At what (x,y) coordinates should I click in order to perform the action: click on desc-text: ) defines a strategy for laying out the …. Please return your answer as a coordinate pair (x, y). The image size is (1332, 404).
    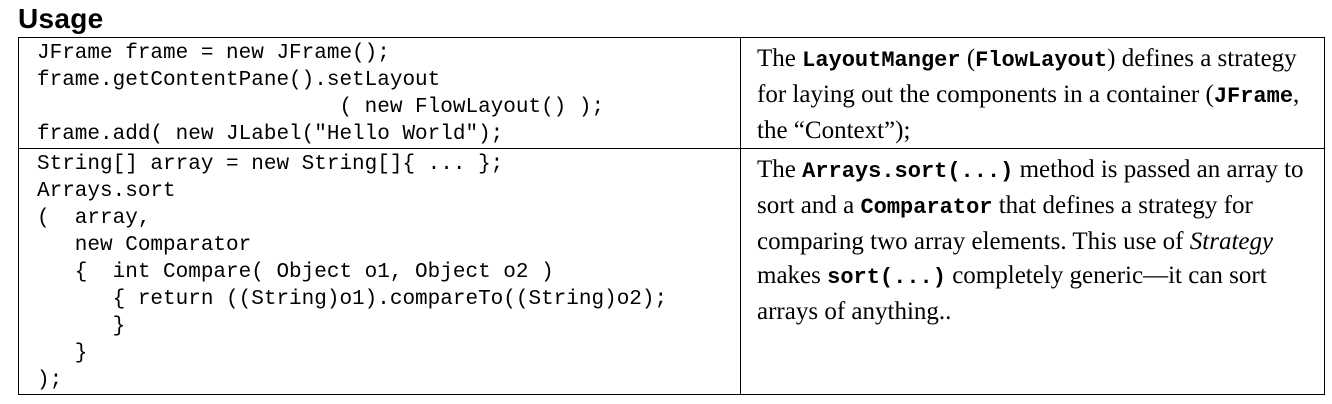
    Looking at the image, I should click on (1027, 76).